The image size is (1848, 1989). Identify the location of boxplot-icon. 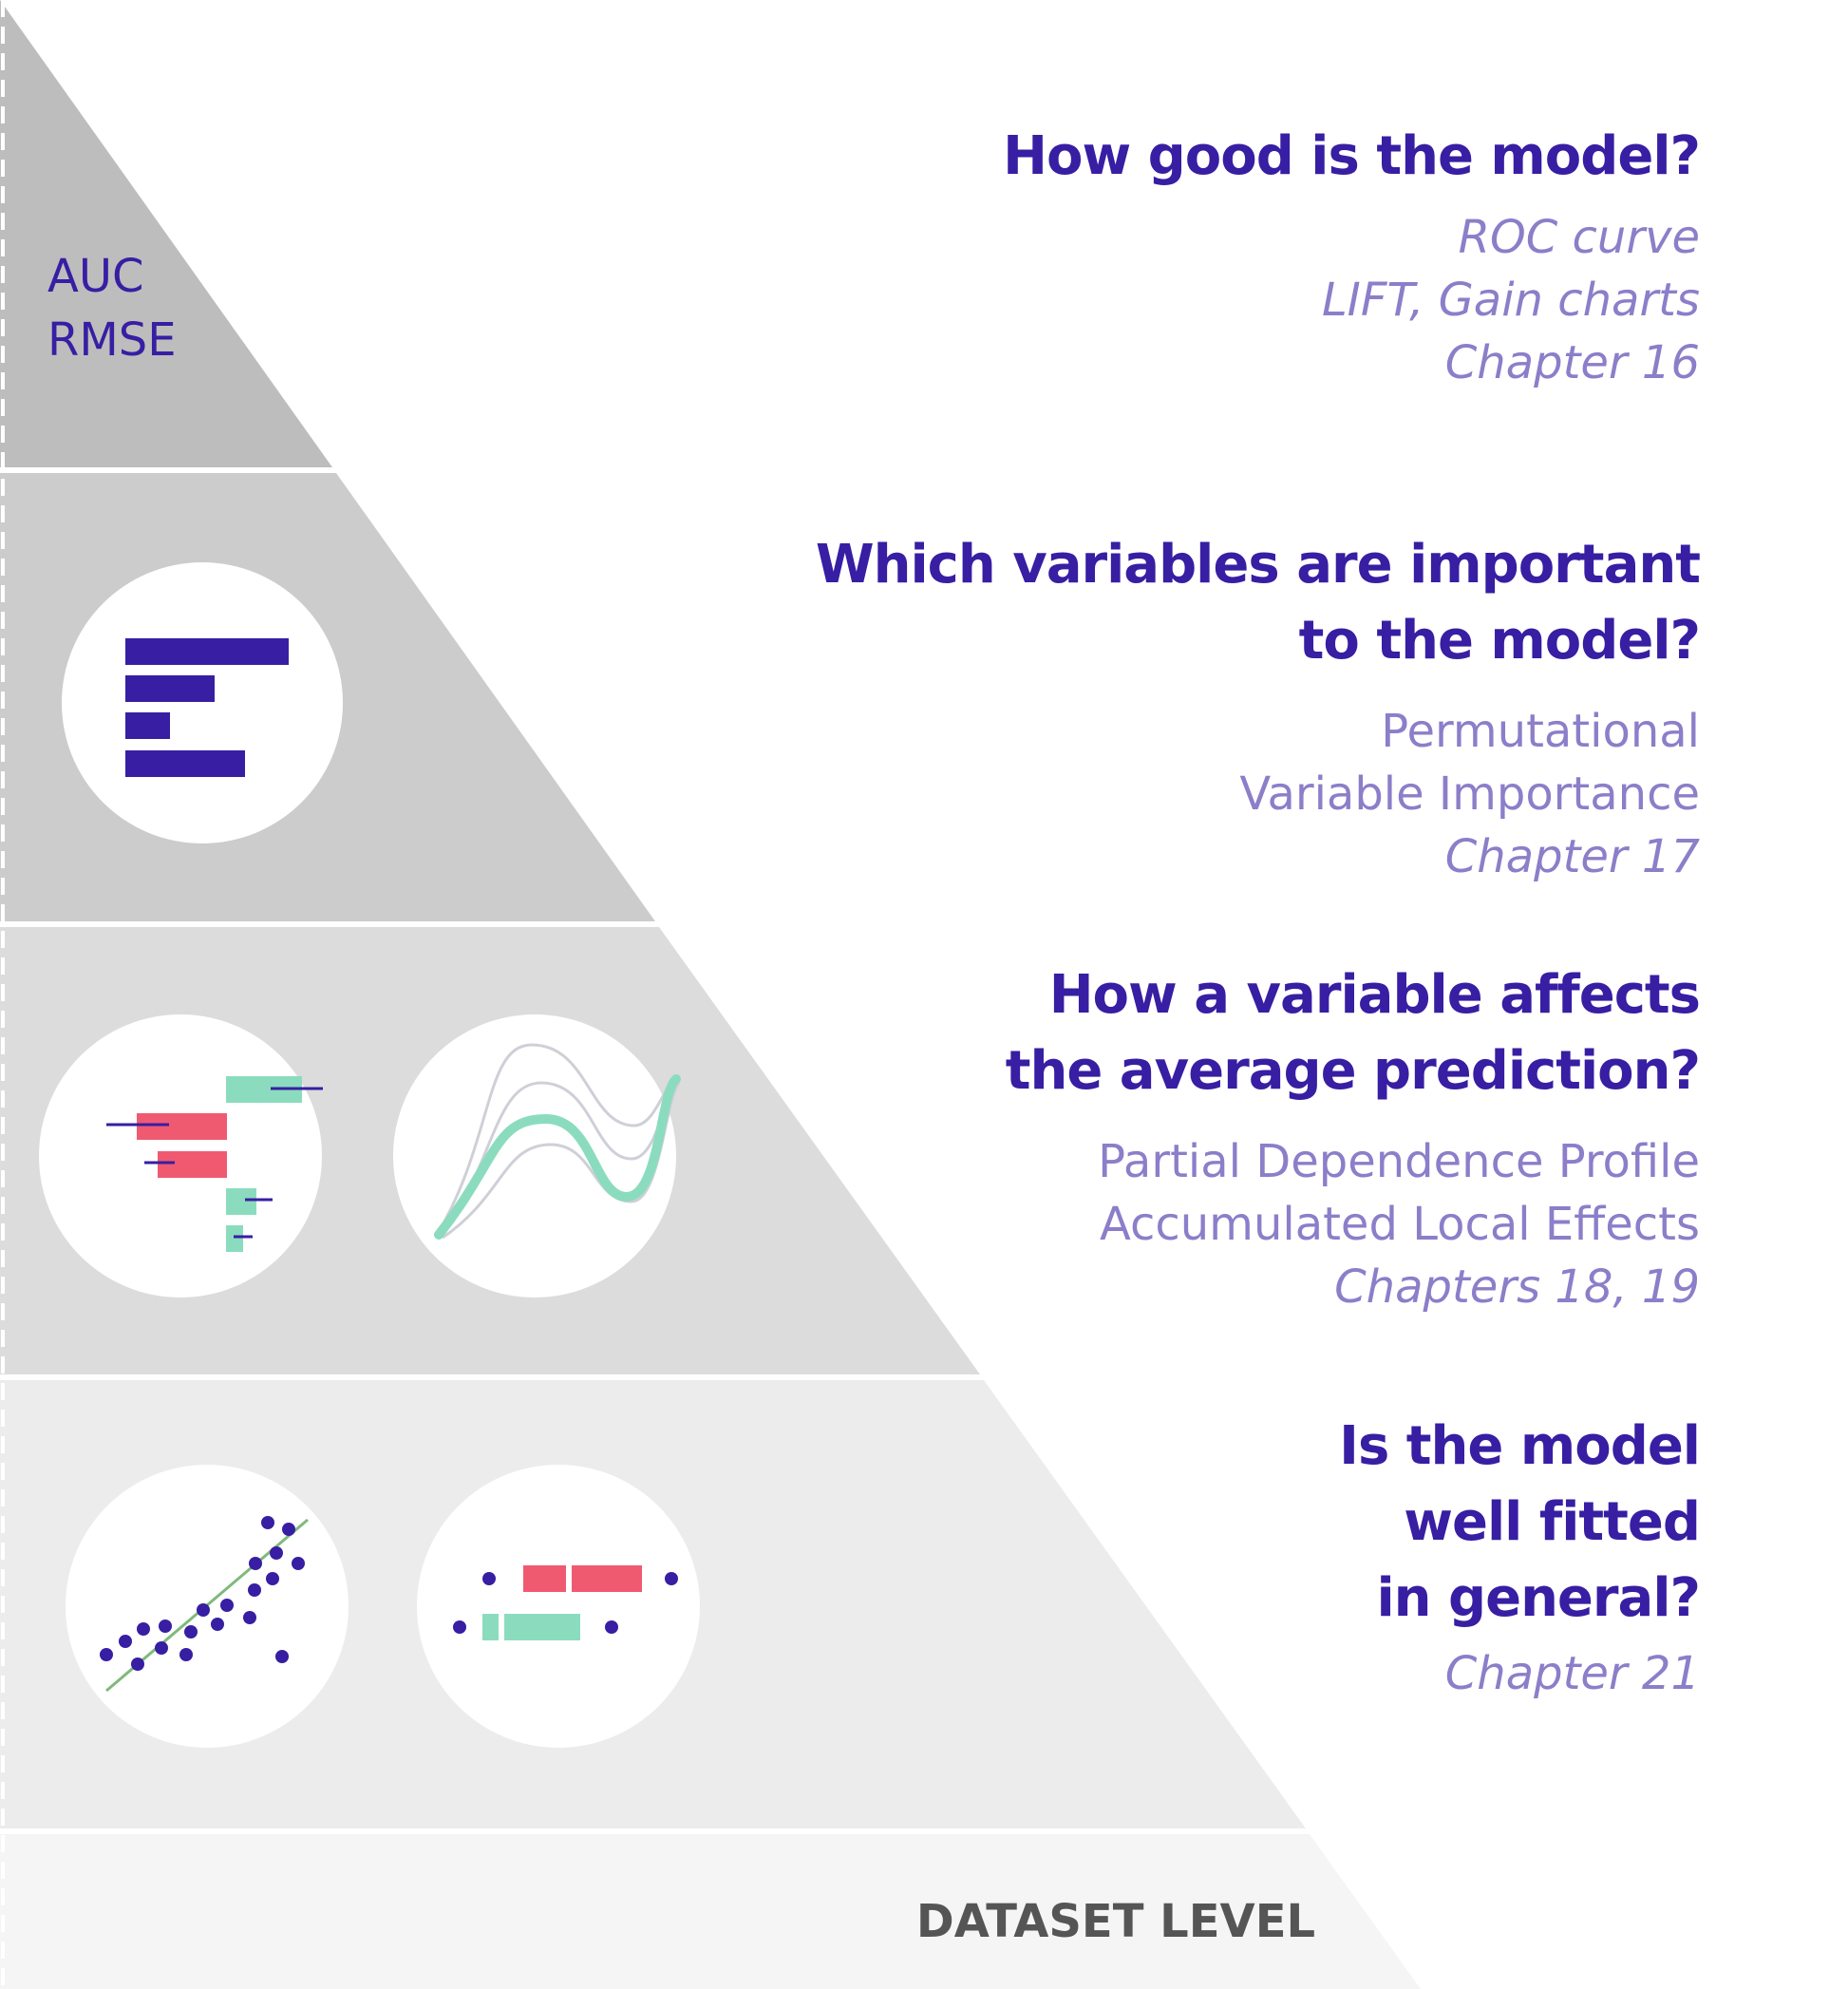
(558, 1606).